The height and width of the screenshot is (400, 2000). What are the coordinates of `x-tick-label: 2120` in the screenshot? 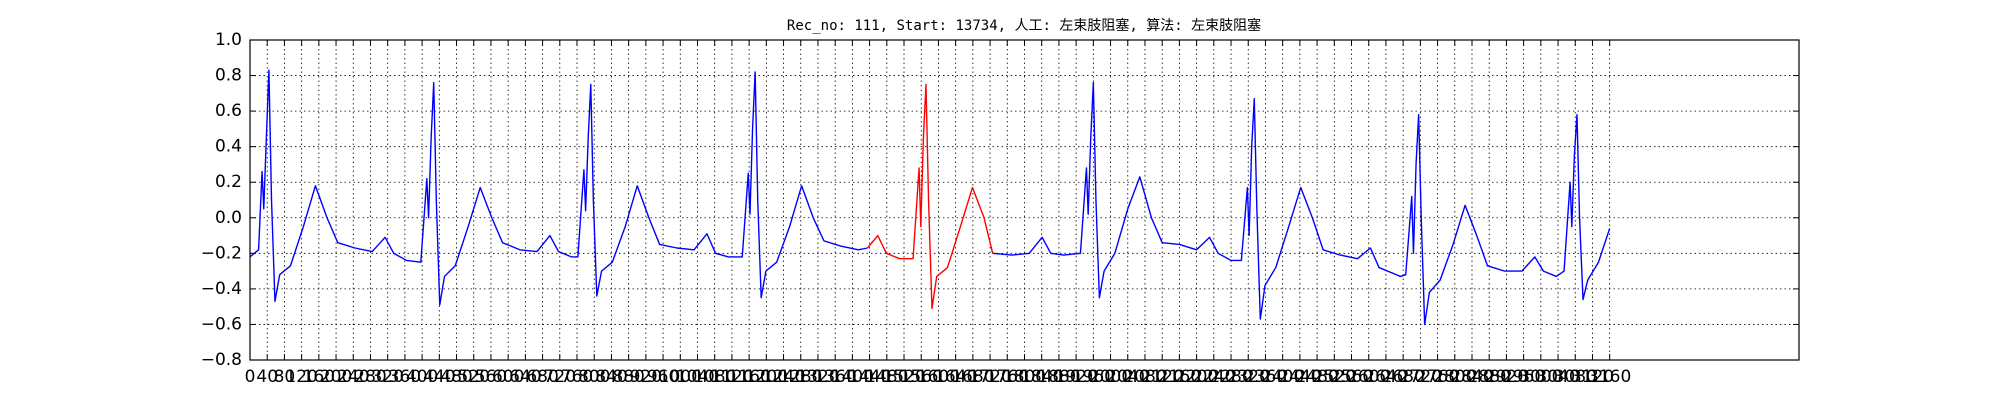 It's located at (1162, 377).